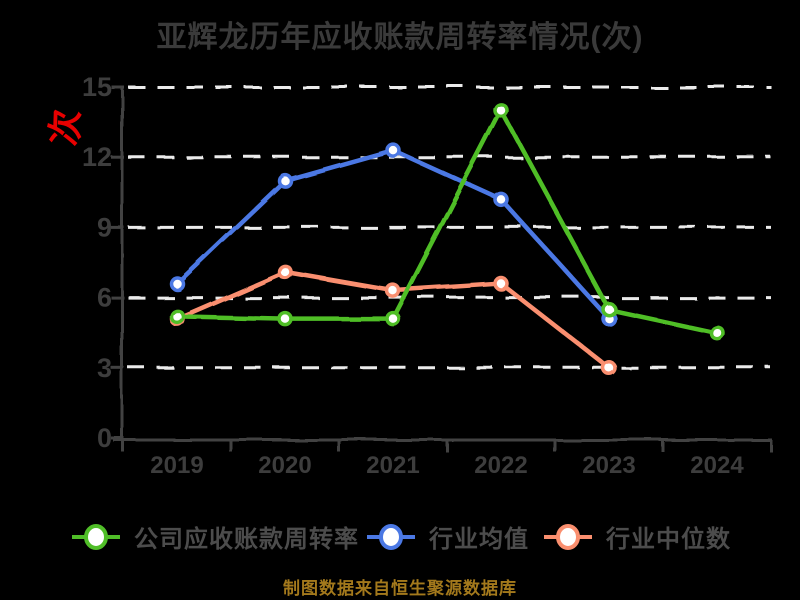 Image resolution: width=800 pixels, height=600 pixels. What do you see at coordinates (176, 465) in the screenshot?
I see `x-tick-label: 2019` at bounding box center [176, 465].